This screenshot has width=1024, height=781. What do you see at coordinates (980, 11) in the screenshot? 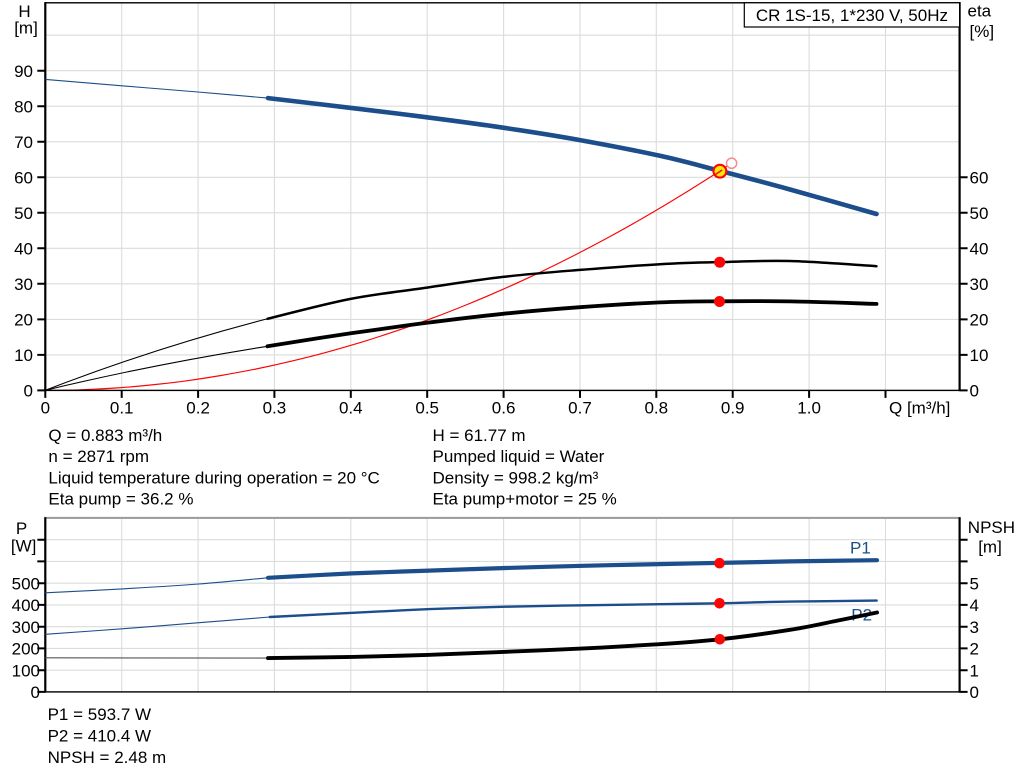
I see `svg-text: eta` at bounding box center [980, 11].